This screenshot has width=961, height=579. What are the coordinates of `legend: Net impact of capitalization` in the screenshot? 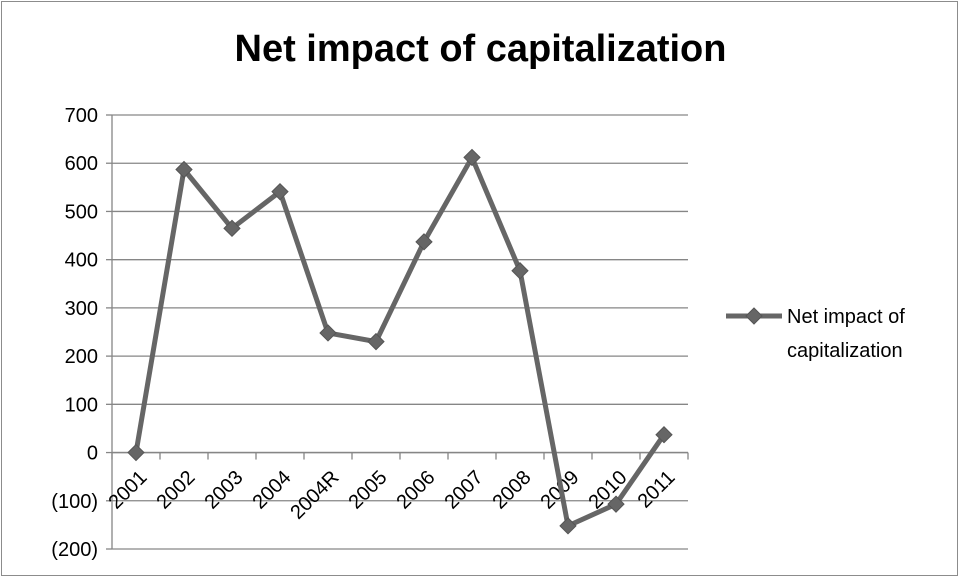 It's located at (815, 334).